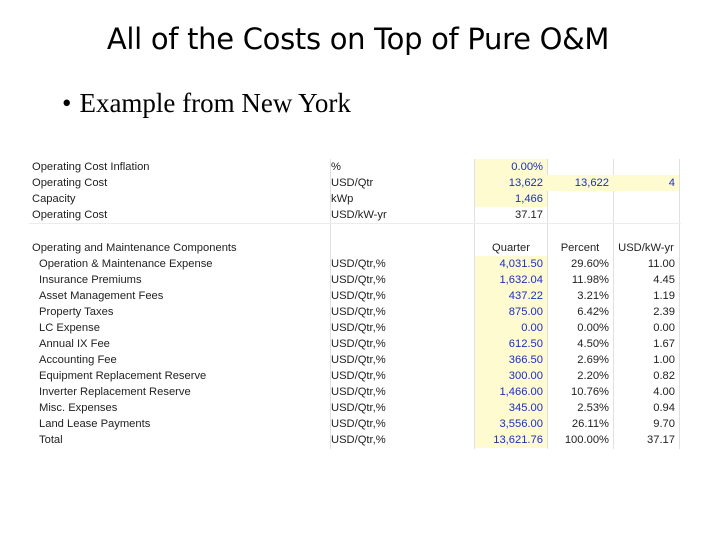 This screenshot has height=540, width=720. Describe the element at coordinates (511, 264) in the screenshot. I see `quarter-input-cell: 4,031.50` at that location.